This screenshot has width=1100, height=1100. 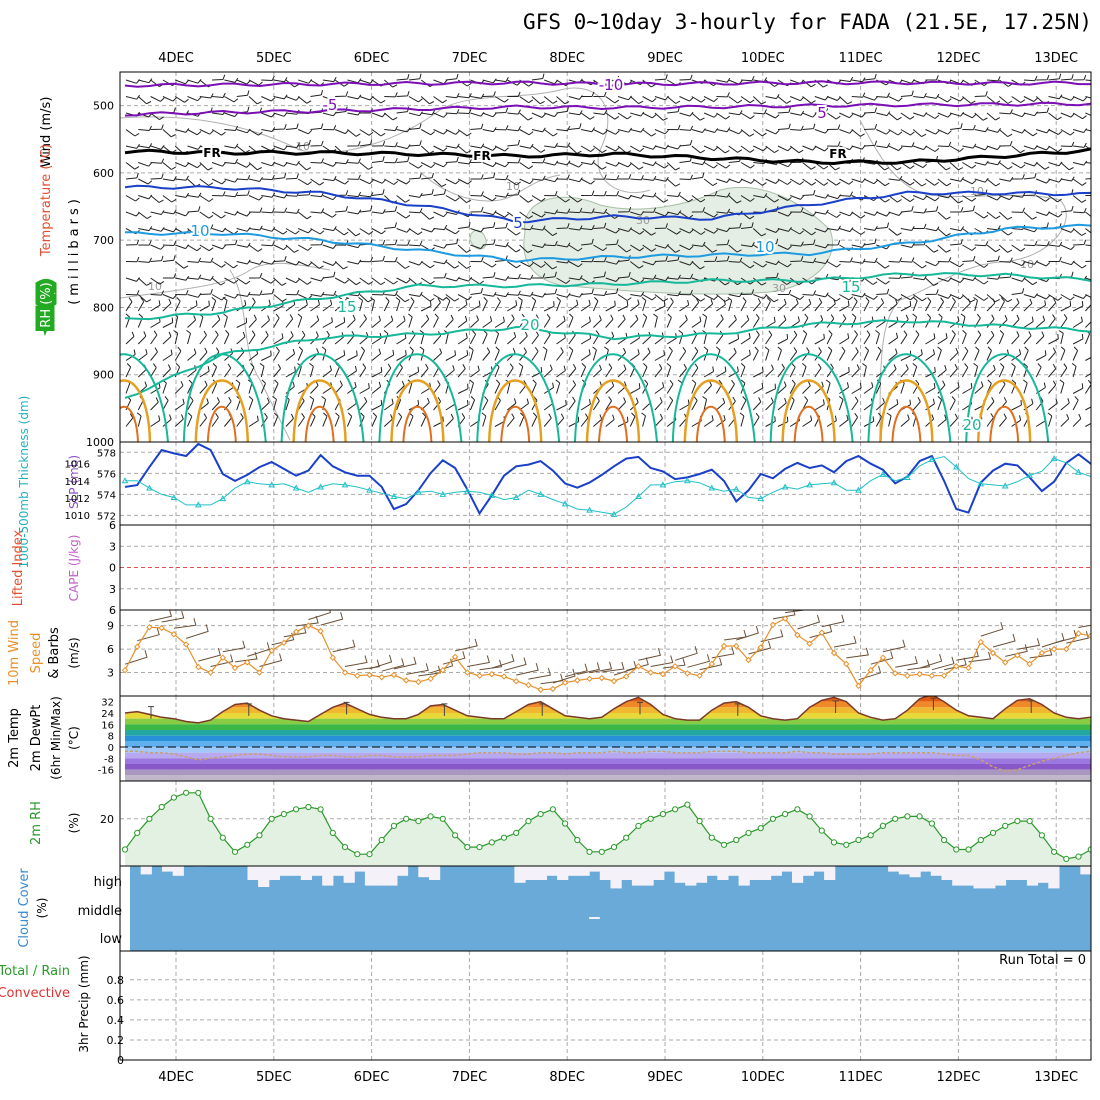 What do you see at coordinates (643, 220) in the screenshot?
I see `rh-contour-label: 30` at bounding box center [643, 220].